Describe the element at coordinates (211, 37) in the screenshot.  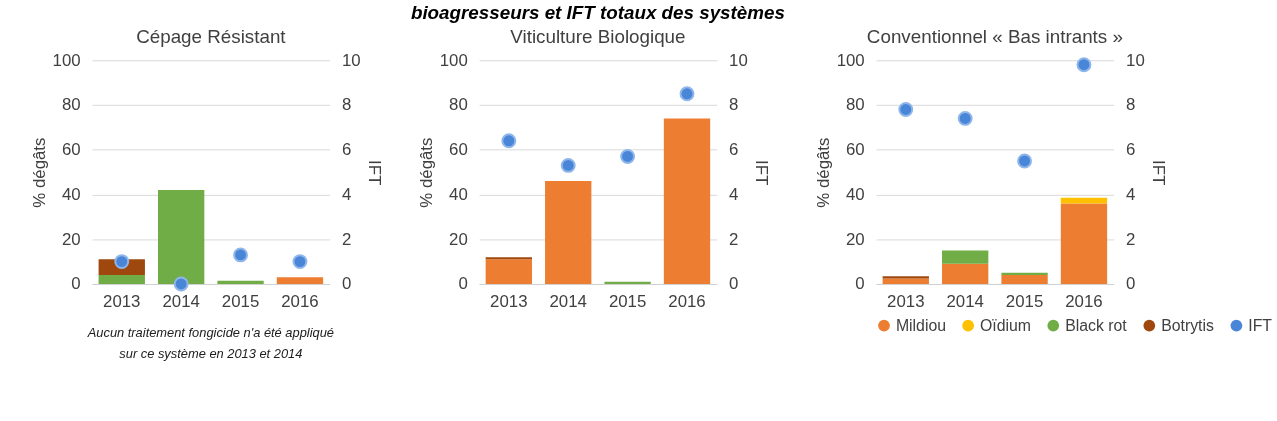
I see `chart-subtitle: Cépage Résistant` at that location.